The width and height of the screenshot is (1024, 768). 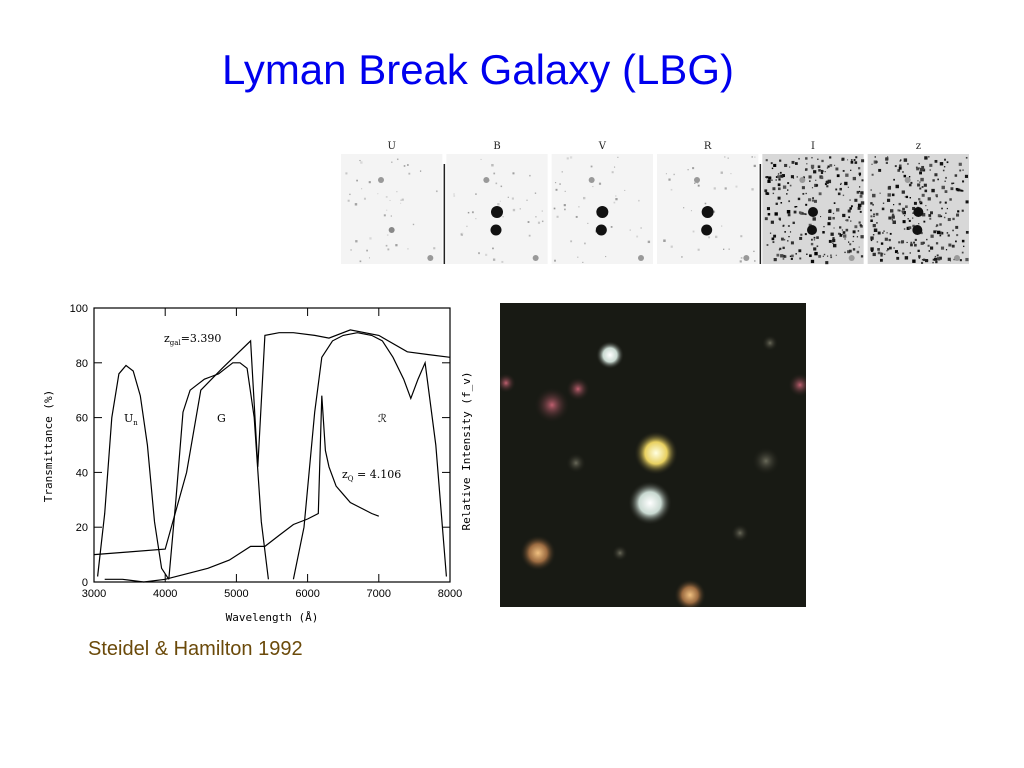 What do you see at coordinates (272, 617) in the screenshot?
I see `x-axis-label: Wavelength (Å)` at bounding box center [272, 617].